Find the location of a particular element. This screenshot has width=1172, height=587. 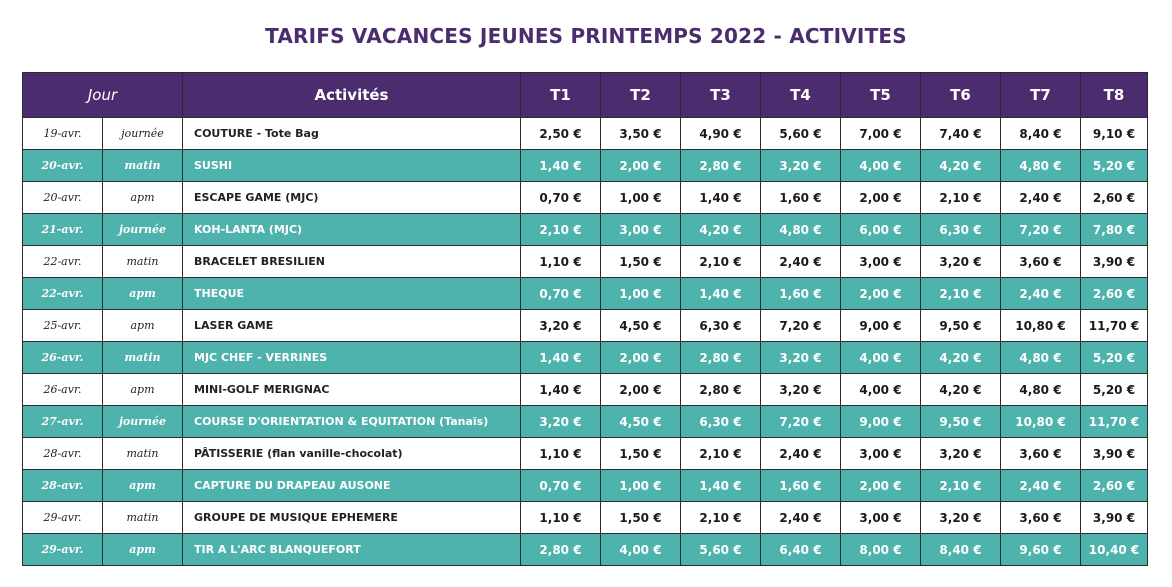

cell-prix-t3: 4,90 € is located at coordinates (720, 133).